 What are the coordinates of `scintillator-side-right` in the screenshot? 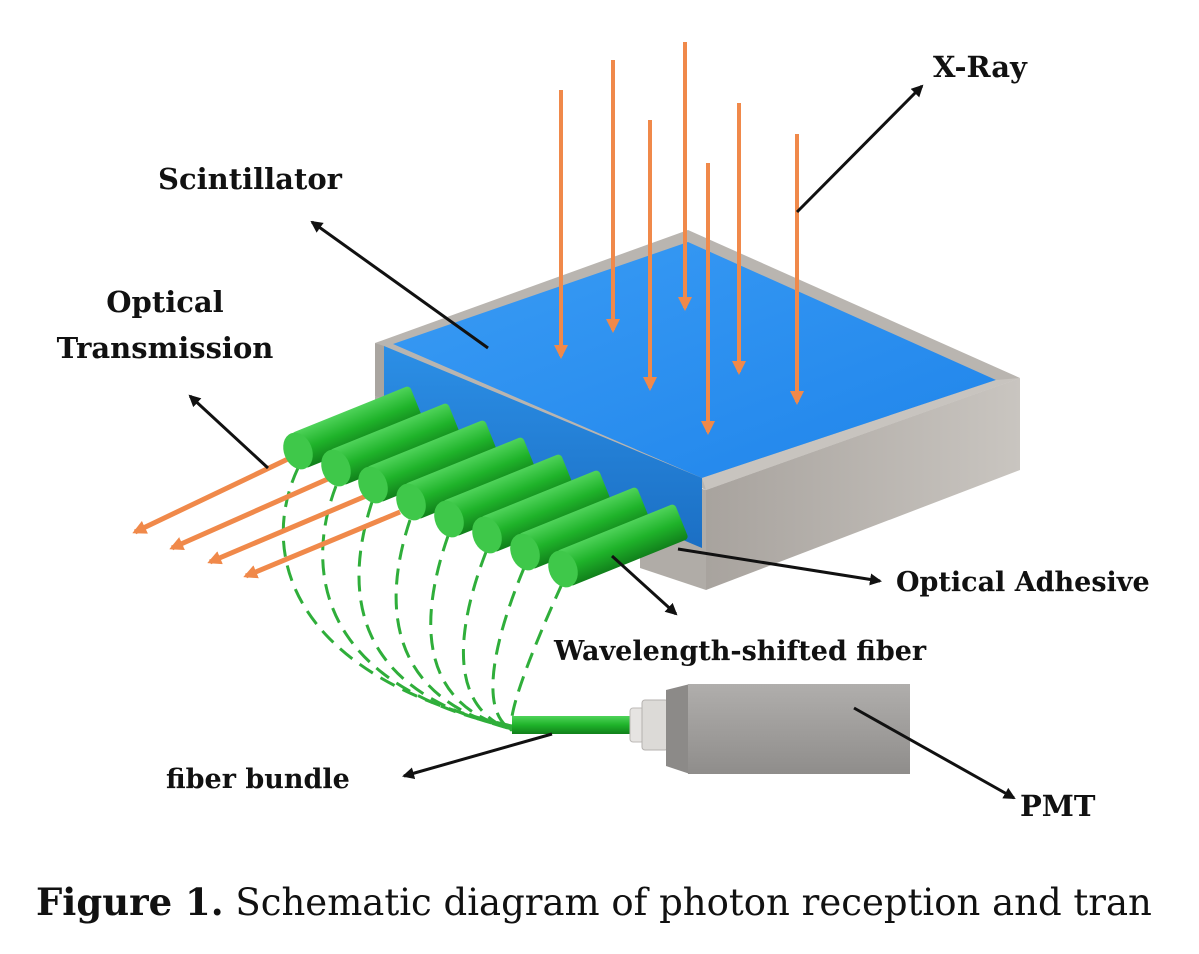 It's located at (863, 484).